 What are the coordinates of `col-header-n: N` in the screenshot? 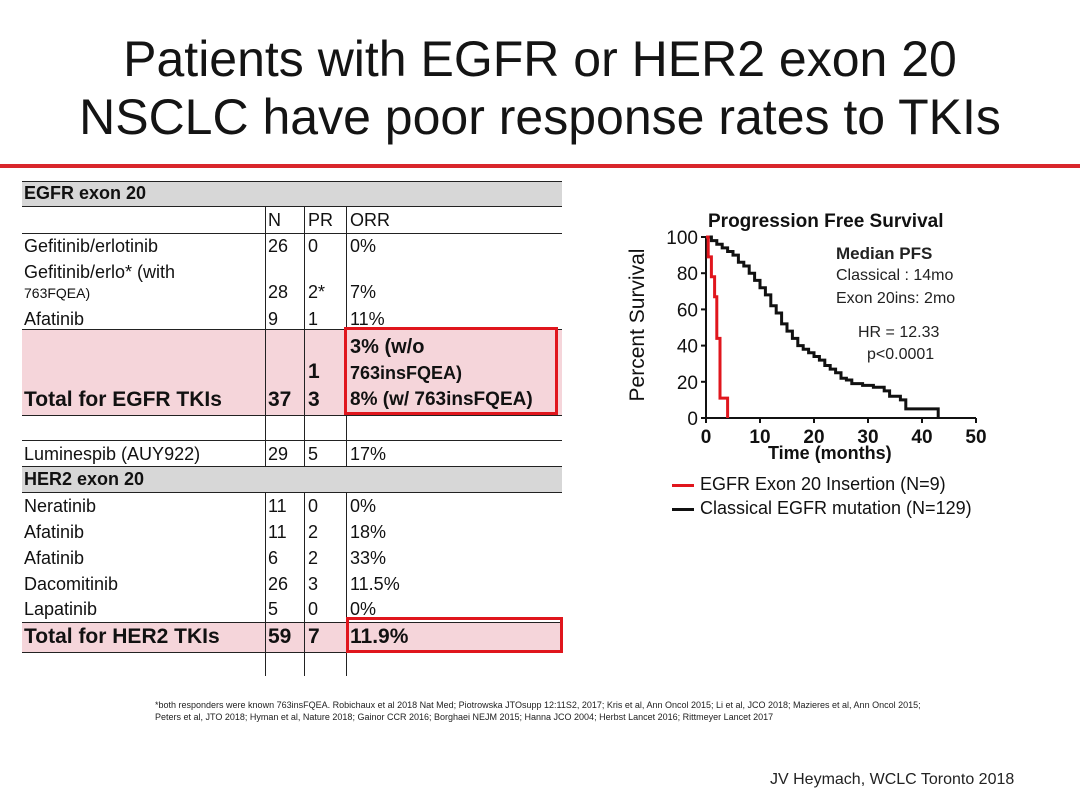 It's located at (274, 220).